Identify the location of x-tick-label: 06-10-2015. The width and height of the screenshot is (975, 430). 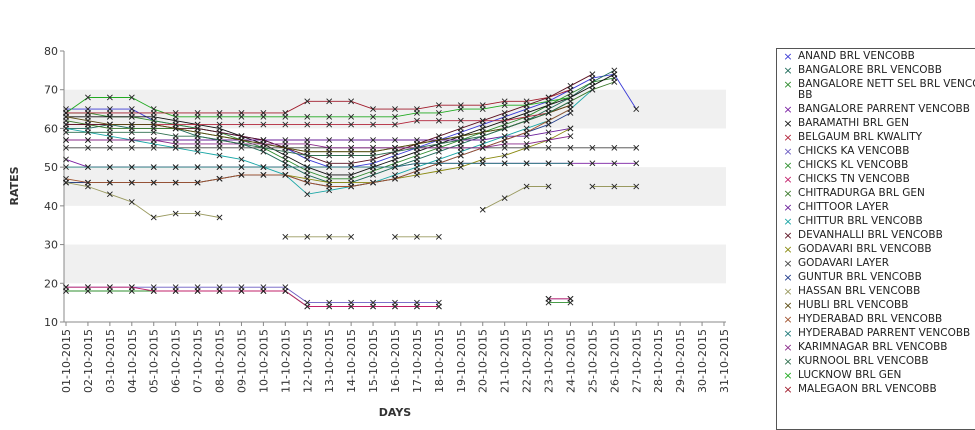
(176, 361).